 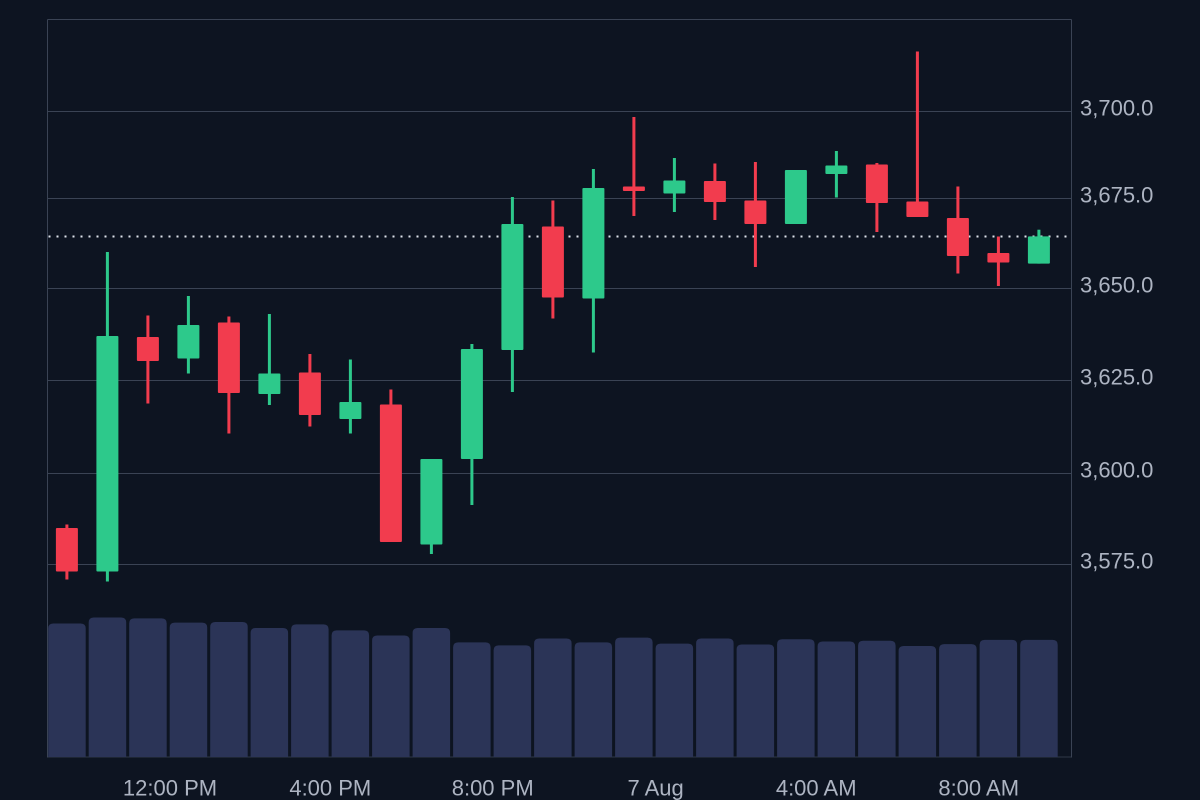 What do you see at coordinates (1116, 285) in the screenshot?
I see `svg-text: 3,650.0` at bounding box center [1116, 285].